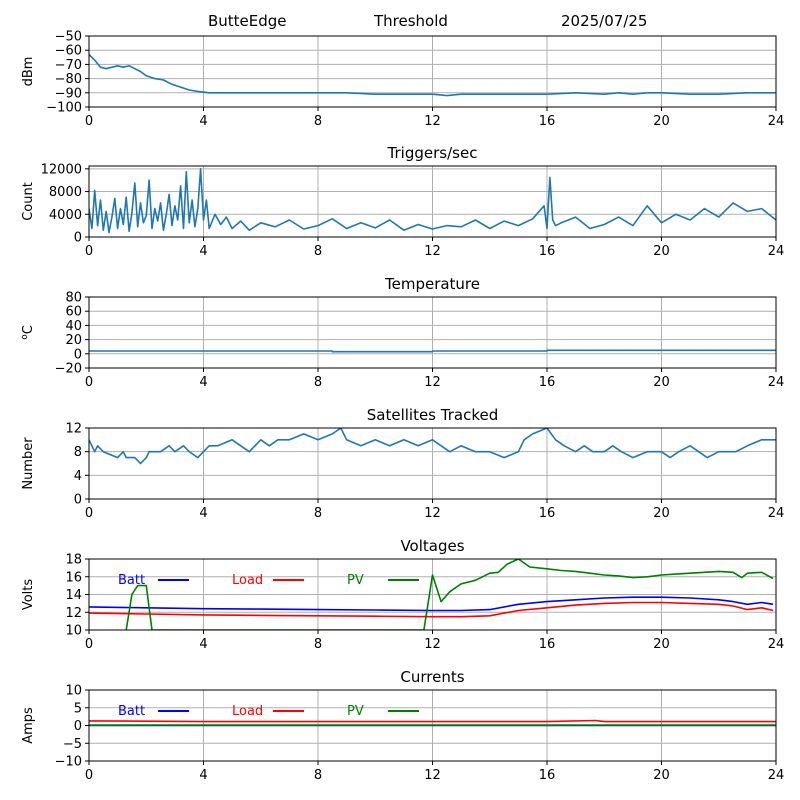  I want to click on triggers-series-line, so click(432, 201).